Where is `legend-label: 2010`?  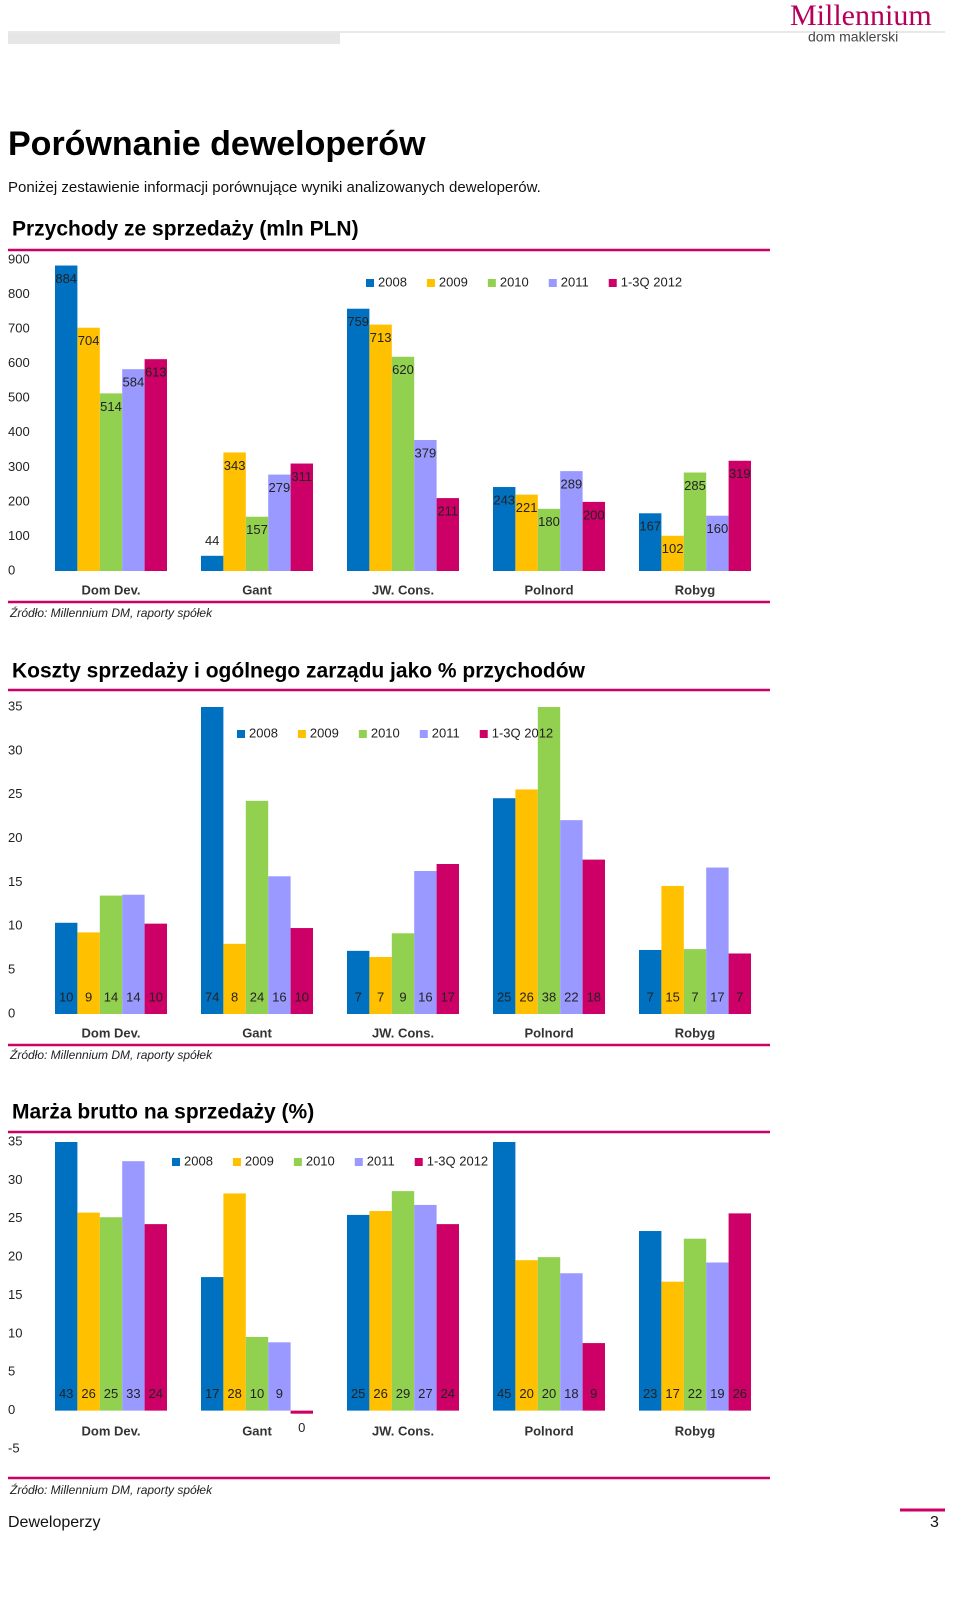
legend-label: 2010 is located at coordinates (514, 281).